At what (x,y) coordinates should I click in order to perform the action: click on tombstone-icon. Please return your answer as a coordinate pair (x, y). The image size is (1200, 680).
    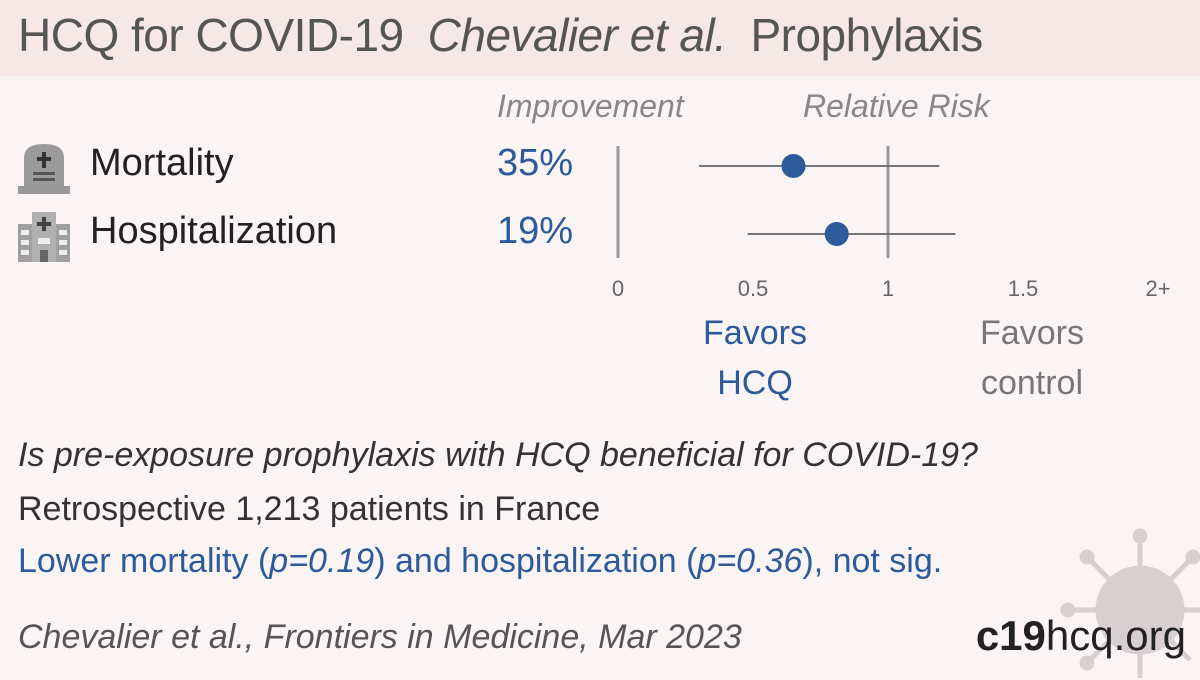
    Looking at the image, I should click on (44, 170).